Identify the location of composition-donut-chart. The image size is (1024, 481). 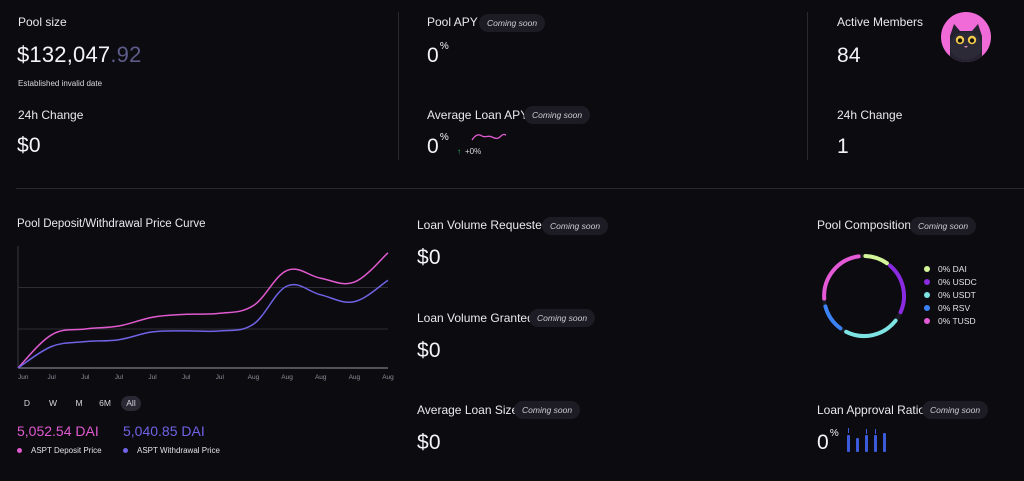
(864, 296).